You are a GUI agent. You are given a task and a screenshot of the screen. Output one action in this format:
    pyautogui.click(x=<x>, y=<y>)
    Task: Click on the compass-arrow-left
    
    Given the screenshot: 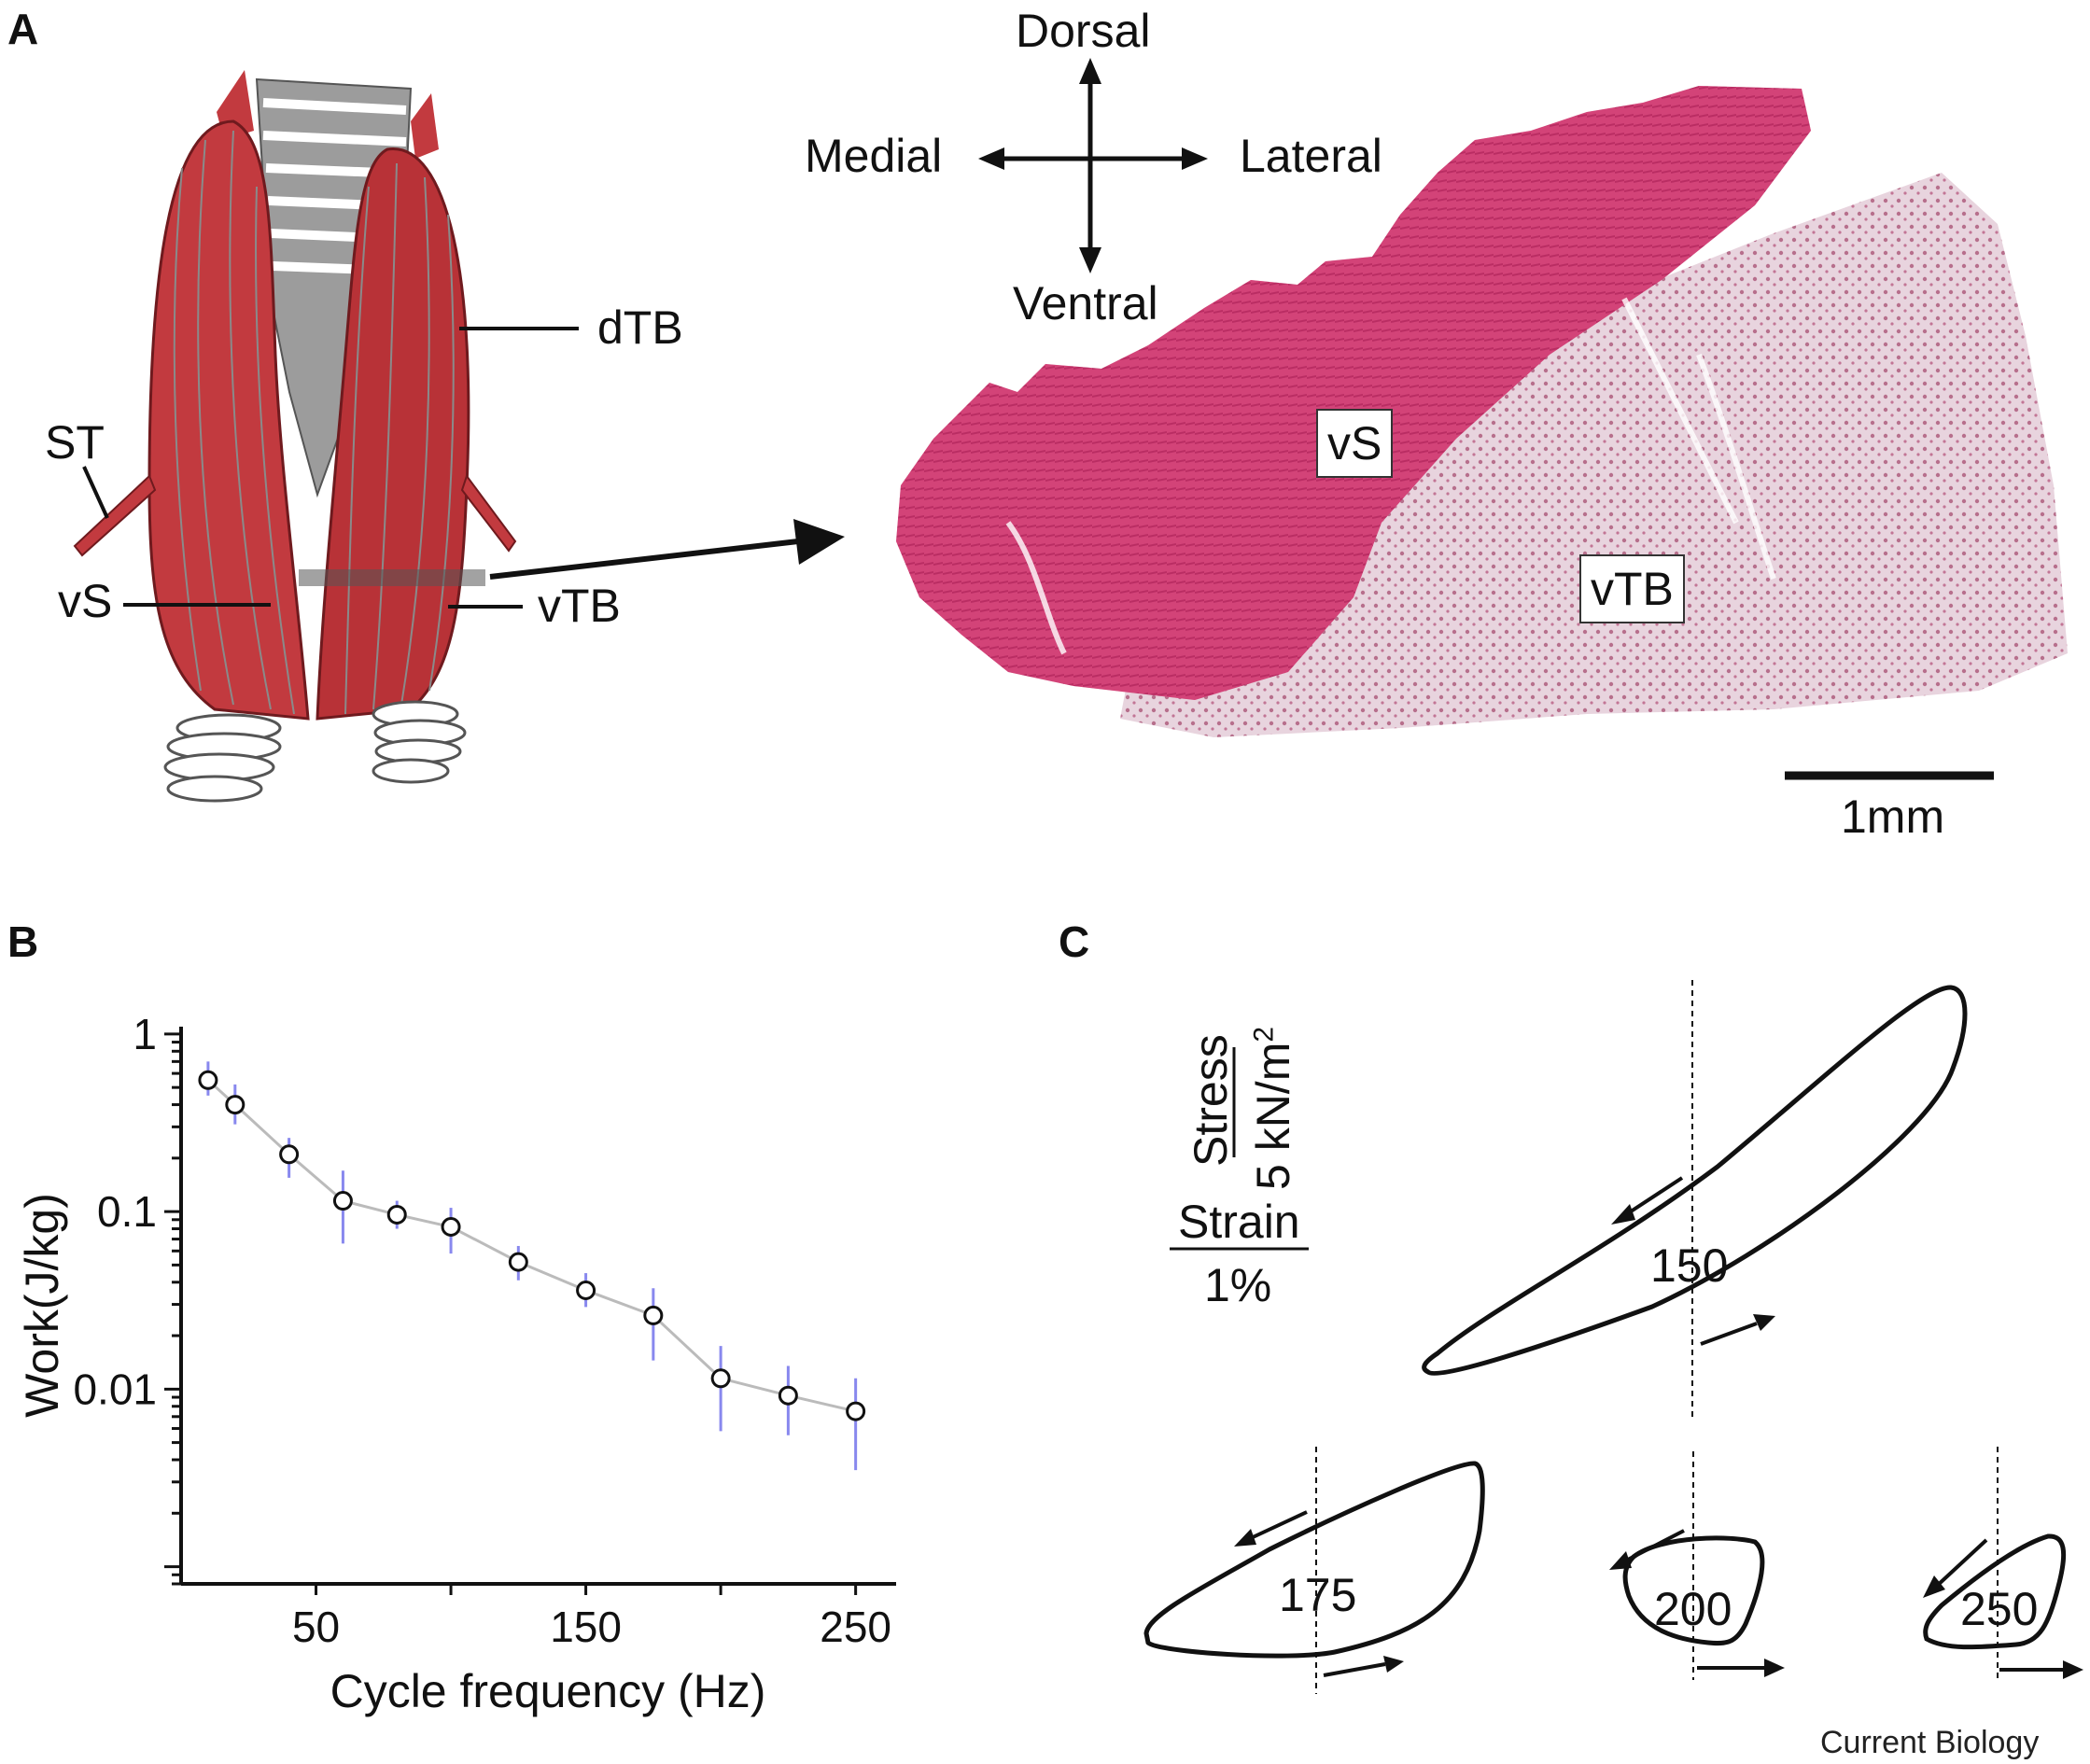 What is the action you would take?
    pyautogui.click(x=991, y=158)
    